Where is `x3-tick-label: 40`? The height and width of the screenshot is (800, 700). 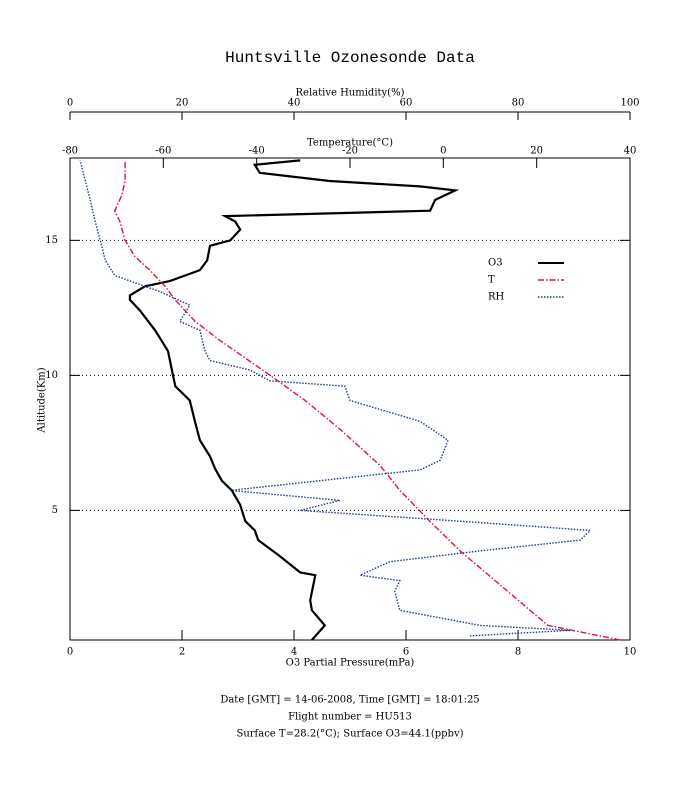 x3-tick-label: 40 is located at coordinates (630, 151).